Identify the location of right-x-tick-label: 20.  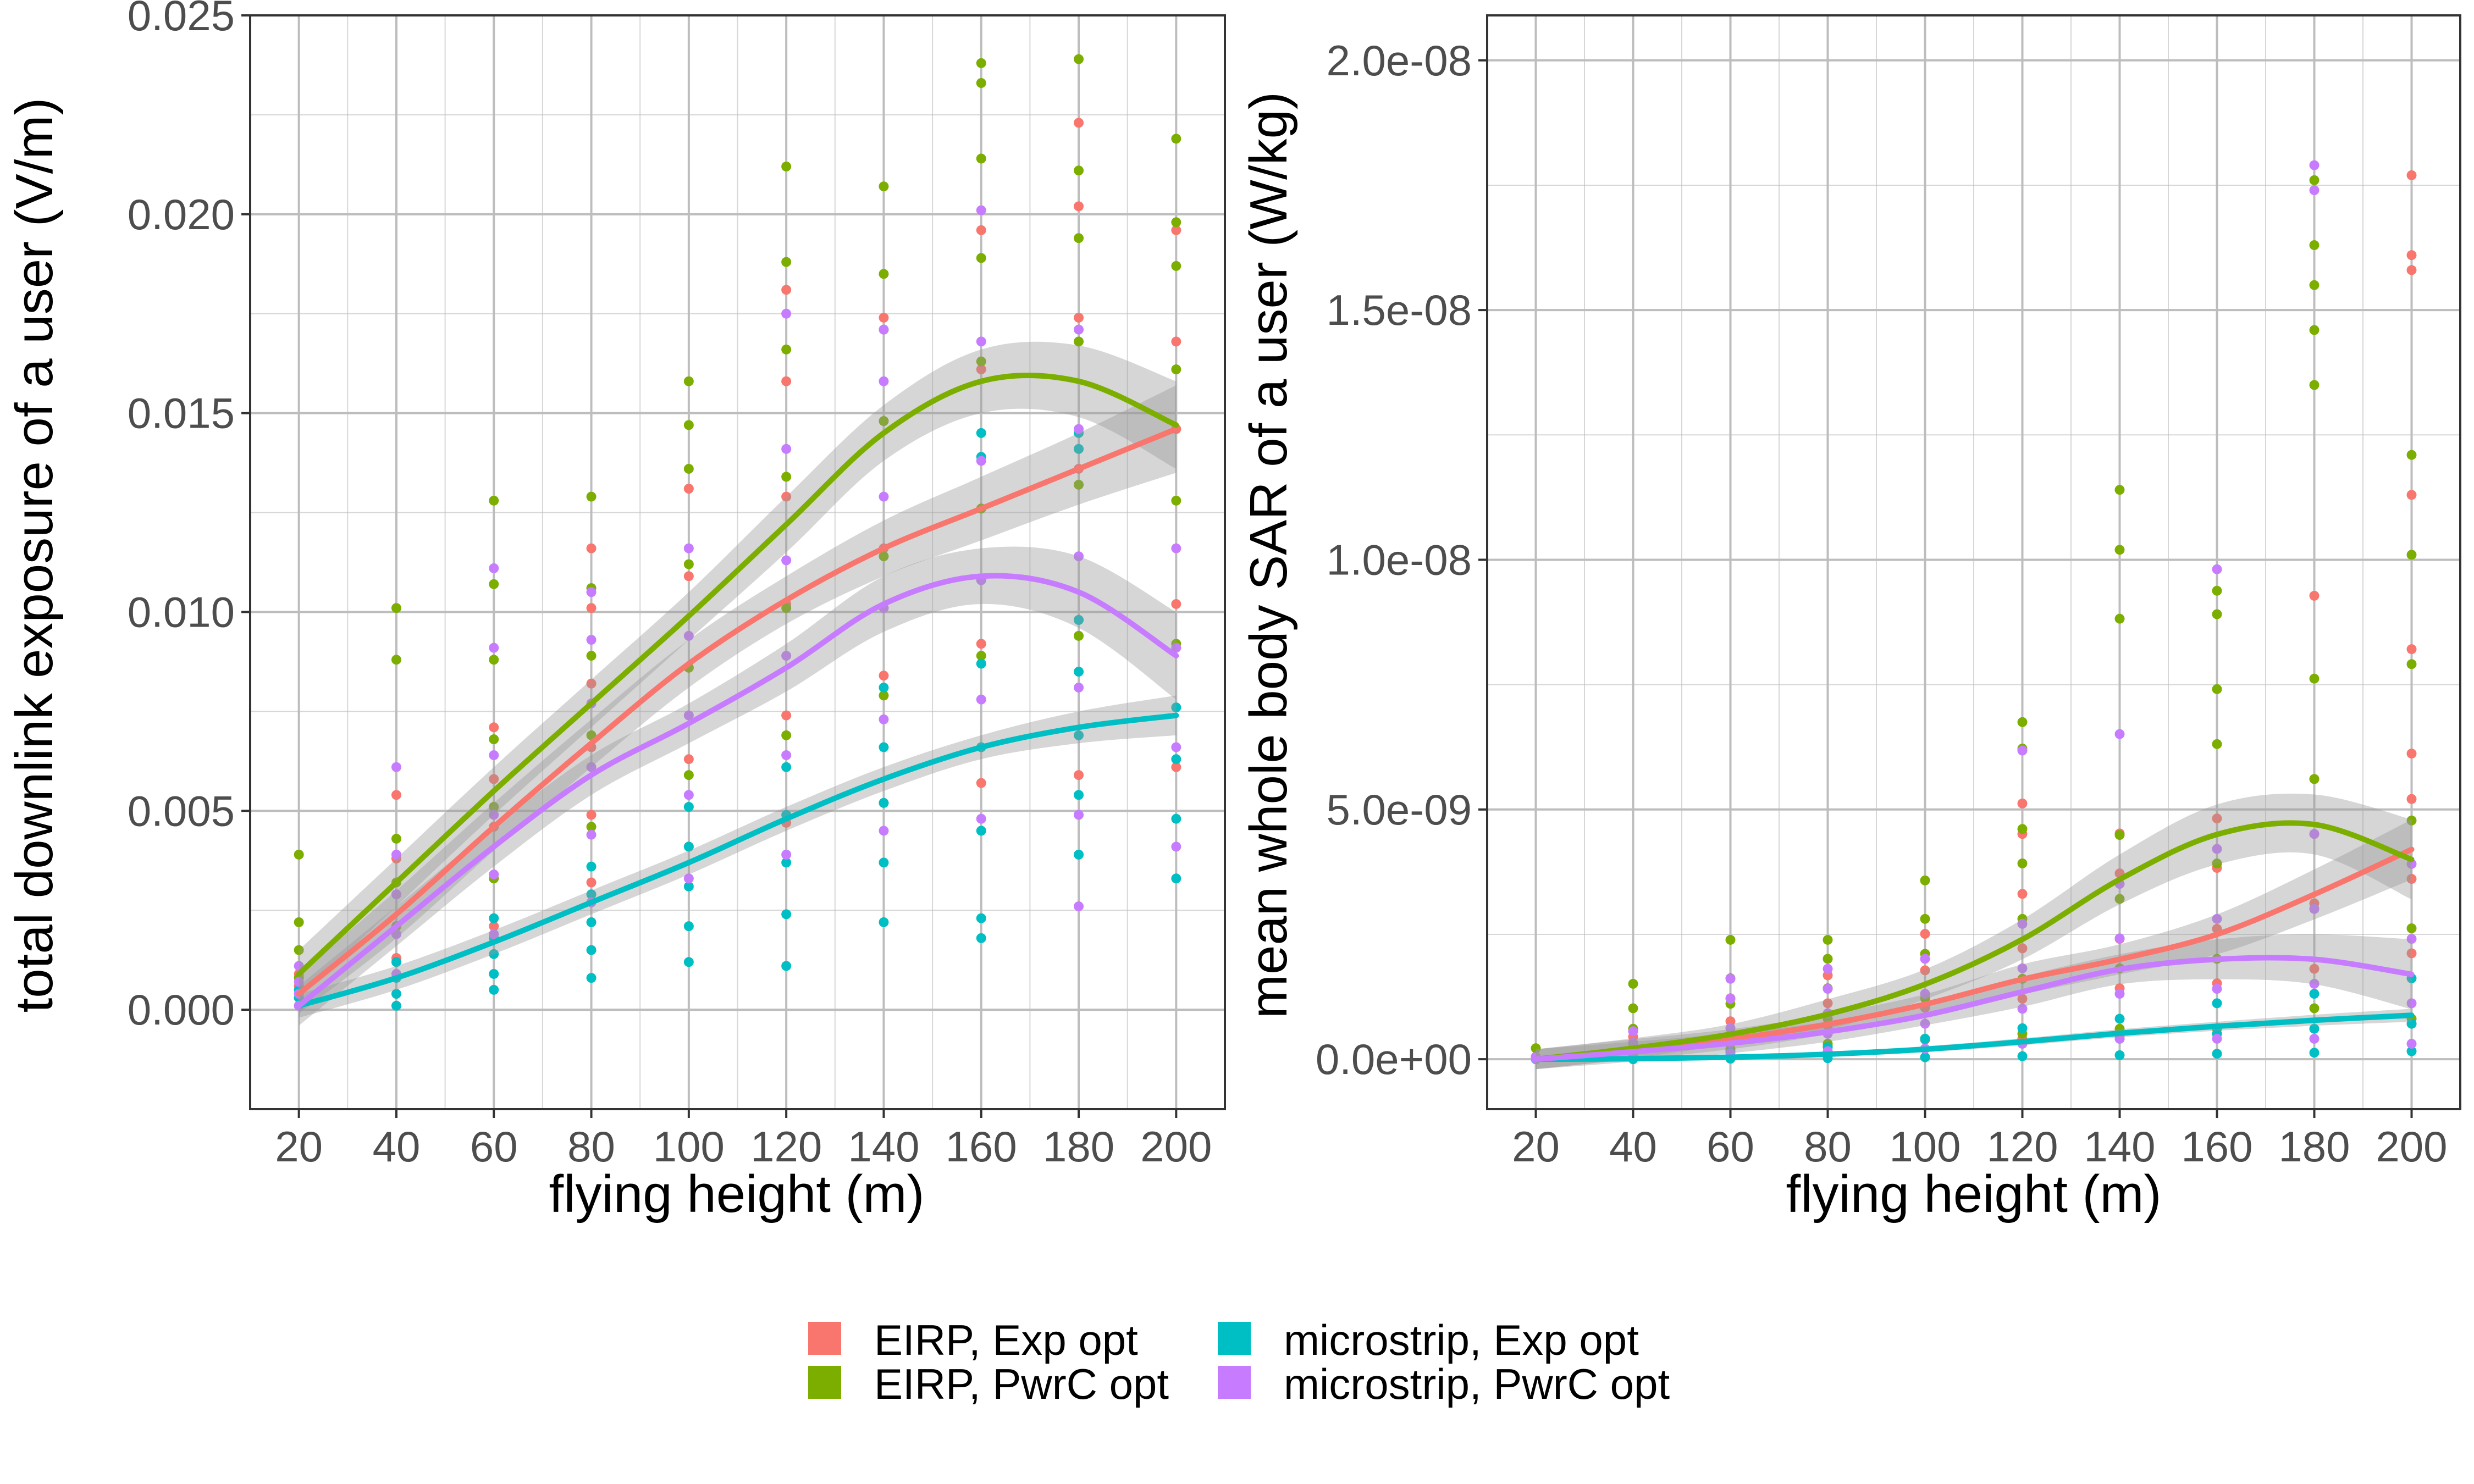
(1536, 1146).